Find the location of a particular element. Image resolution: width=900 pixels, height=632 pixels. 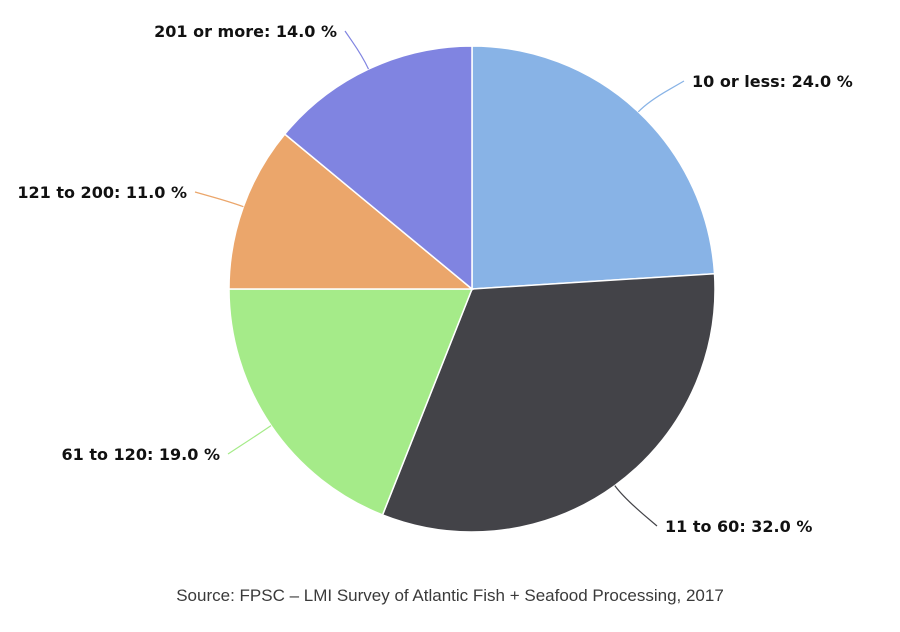

data-label-10-or-less: 10 or less: 24.0 % is located at coordinates (772, 81).